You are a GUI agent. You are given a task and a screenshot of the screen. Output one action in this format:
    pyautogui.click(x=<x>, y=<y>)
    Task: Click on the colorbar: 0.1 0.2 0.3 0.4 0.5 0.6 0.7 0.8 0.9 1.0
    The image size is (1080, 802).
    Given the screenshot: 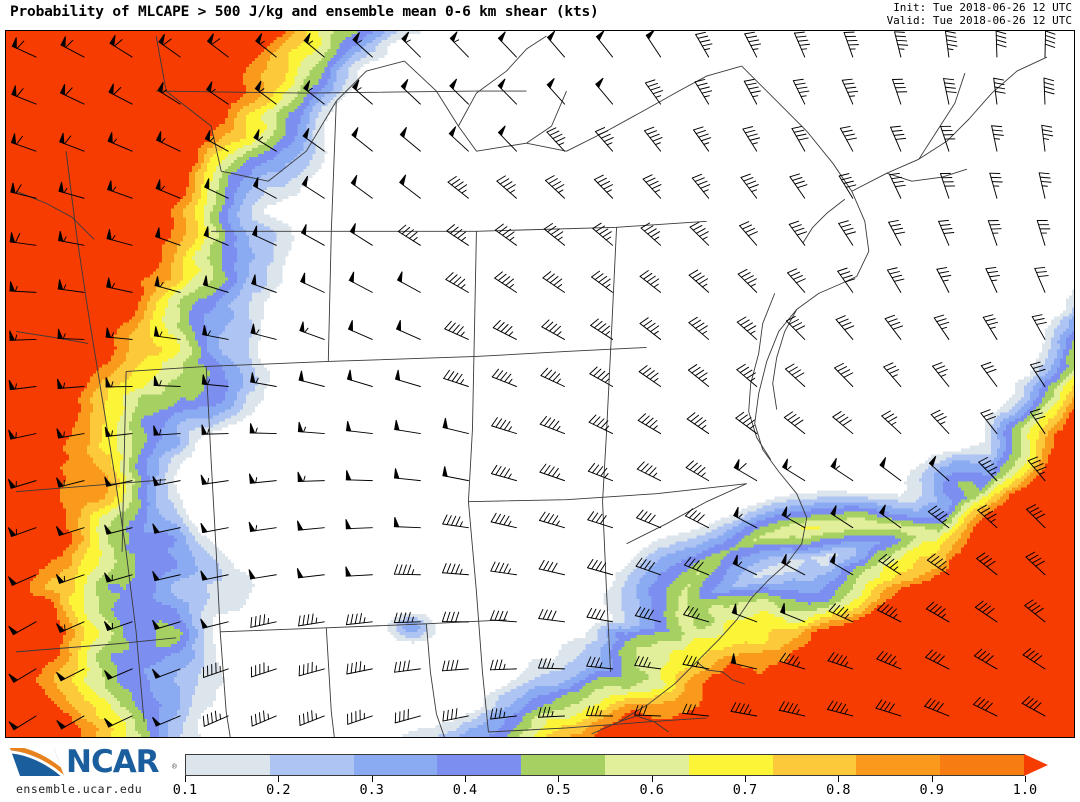 What is the action you would take?
    pyautogui.click(x=611, y=776)
    